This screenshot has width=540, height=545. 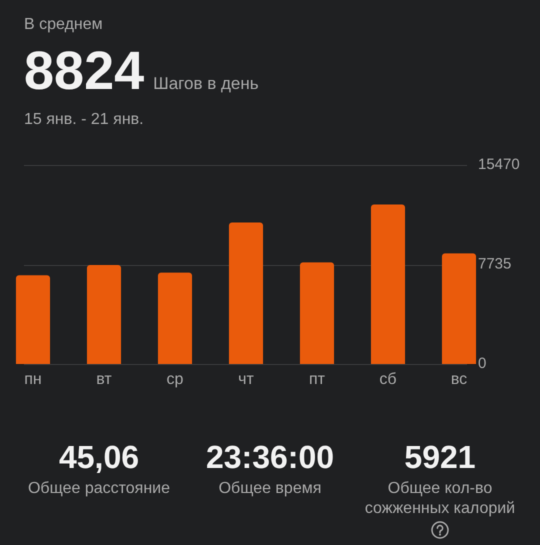 I want to click on text: 23:36:00, so click(x=270, y=457).